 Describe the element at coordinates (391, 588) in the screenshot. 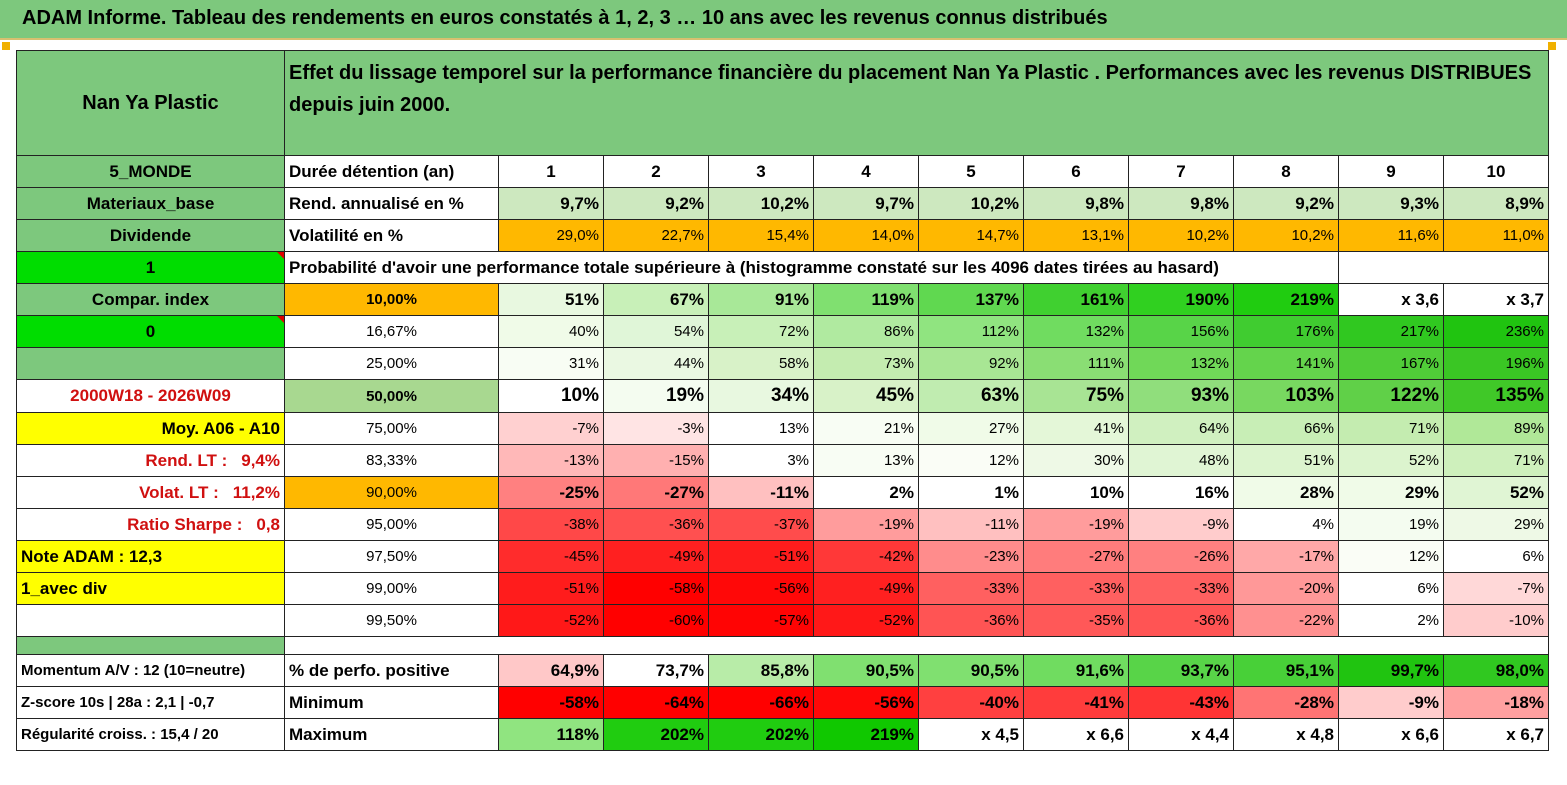

I see `row-label: 99,00%` at that location.